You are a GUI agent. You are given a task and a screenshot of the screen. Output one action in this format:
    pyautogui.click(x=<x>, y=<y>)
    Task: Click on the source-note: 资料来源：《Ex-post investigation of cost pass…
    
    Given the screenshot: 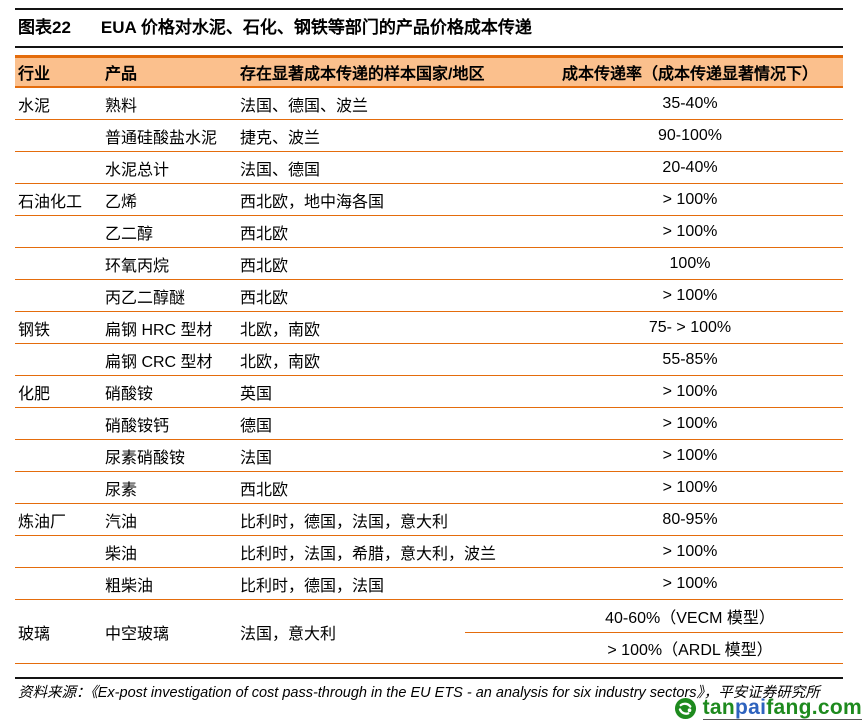 What is the action you would take?
    pyautogui.click(x=419, y=693)
    